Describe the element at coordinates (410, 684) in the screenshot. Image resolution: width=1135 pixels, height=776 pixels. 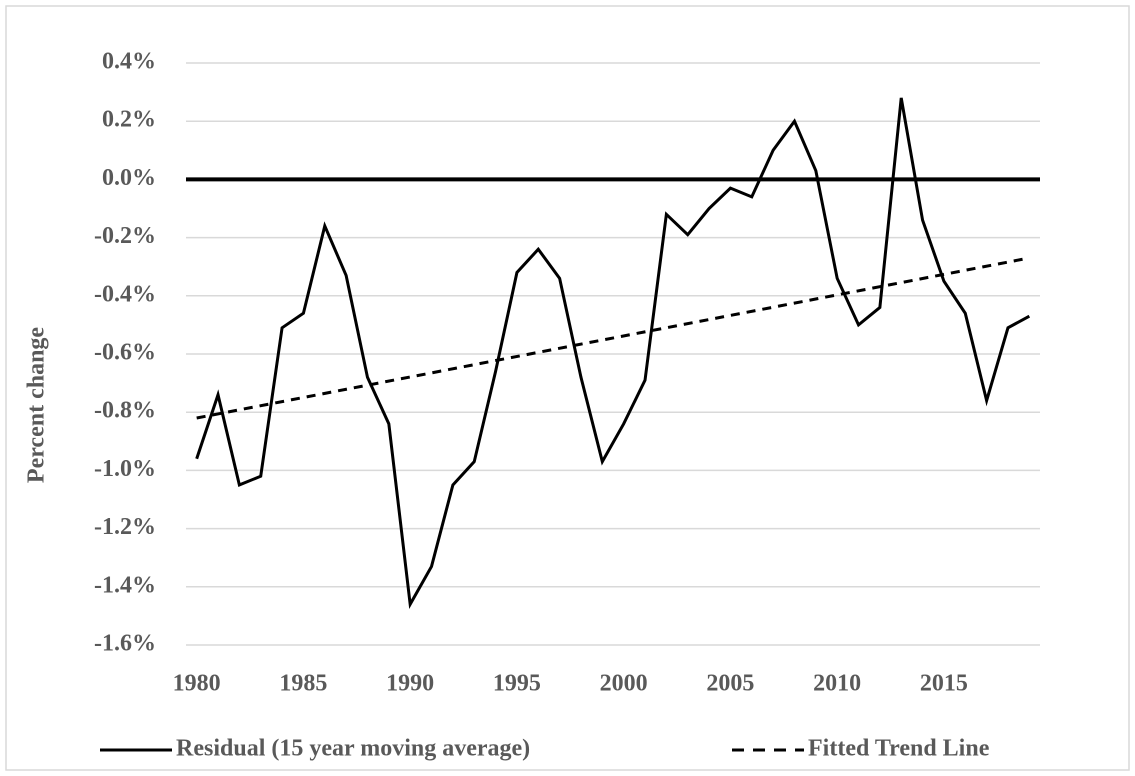
I see `x-tick-label: 1990` at that location.